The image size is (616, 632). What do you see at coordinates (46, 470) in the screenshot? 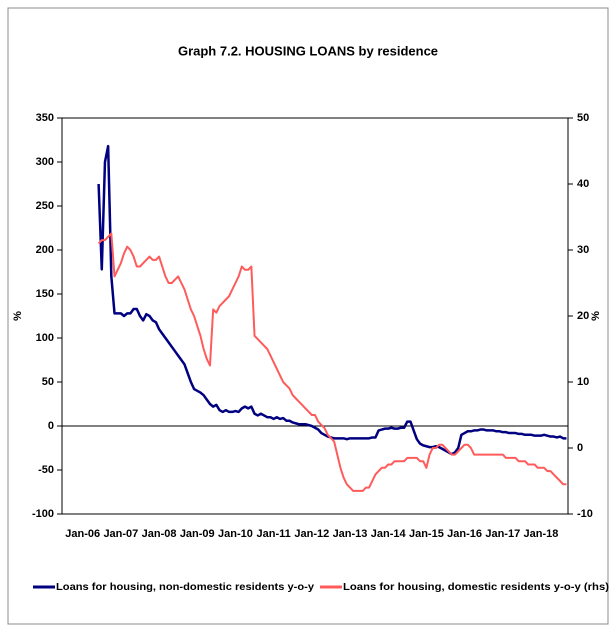
I see `y-tick-label: -50` at bounding box center [46, 470].